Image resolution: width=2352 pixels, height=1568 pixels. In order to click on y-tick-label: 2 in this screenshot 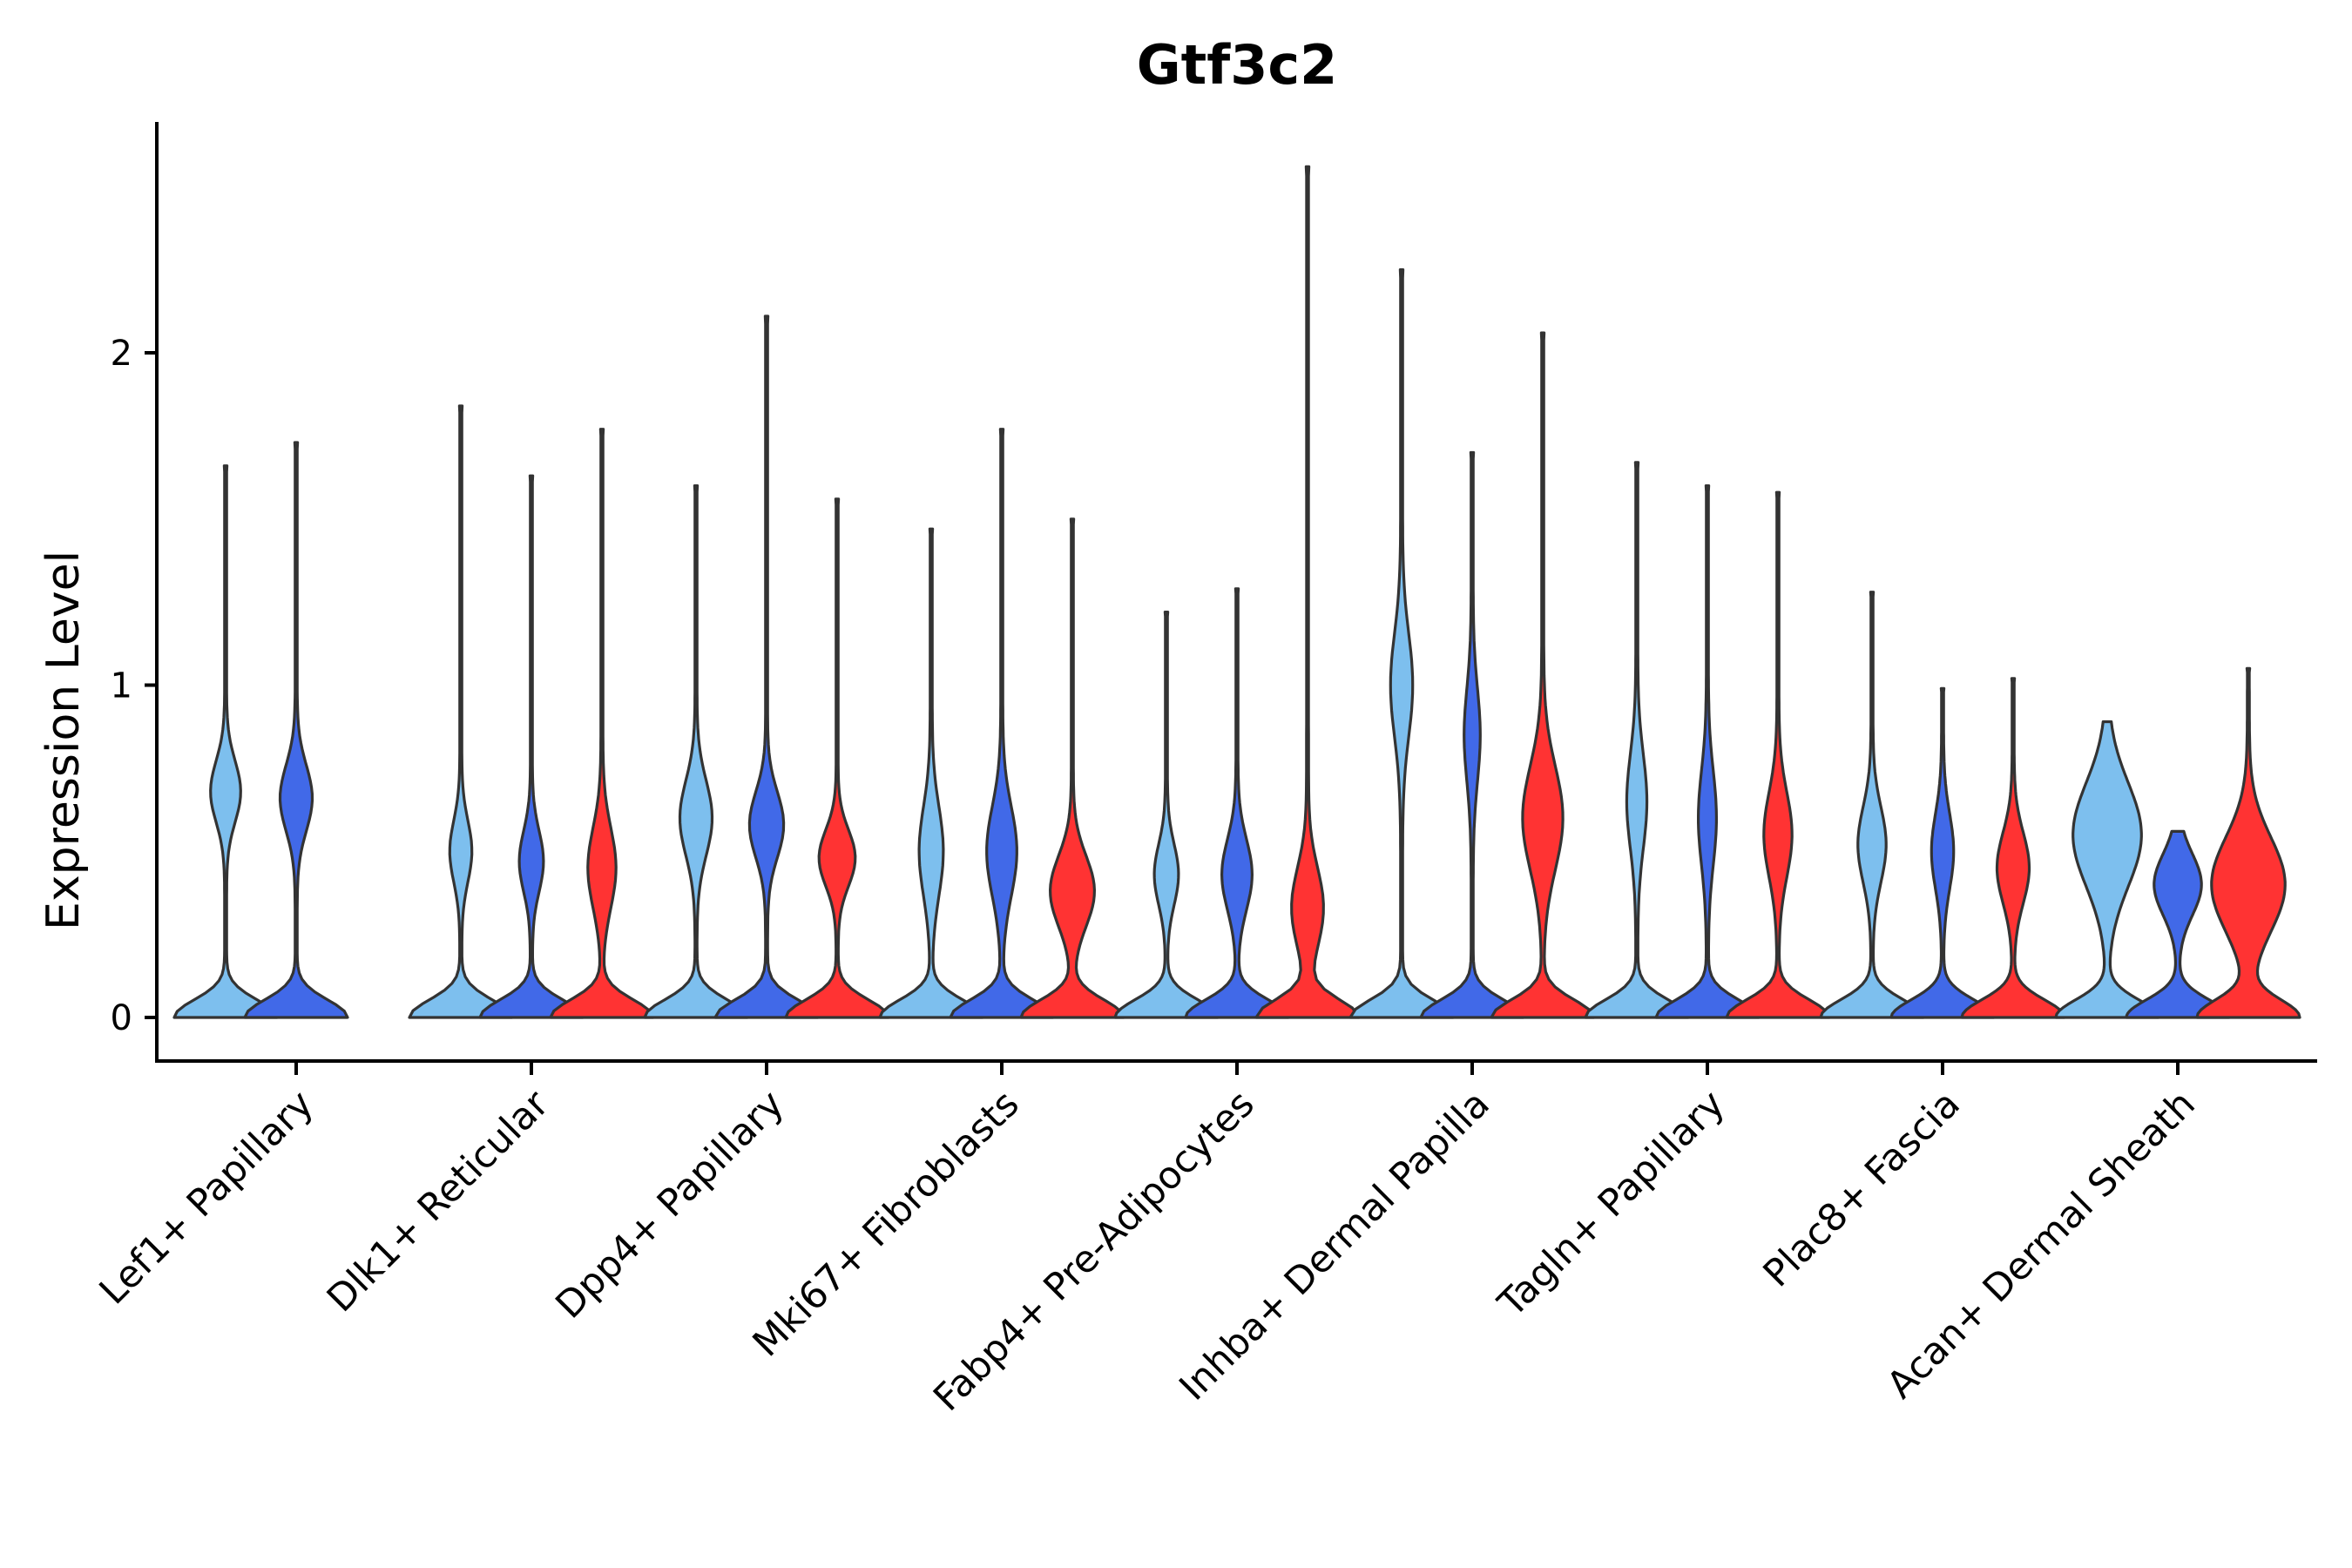, I will do `click(121, 354)`.